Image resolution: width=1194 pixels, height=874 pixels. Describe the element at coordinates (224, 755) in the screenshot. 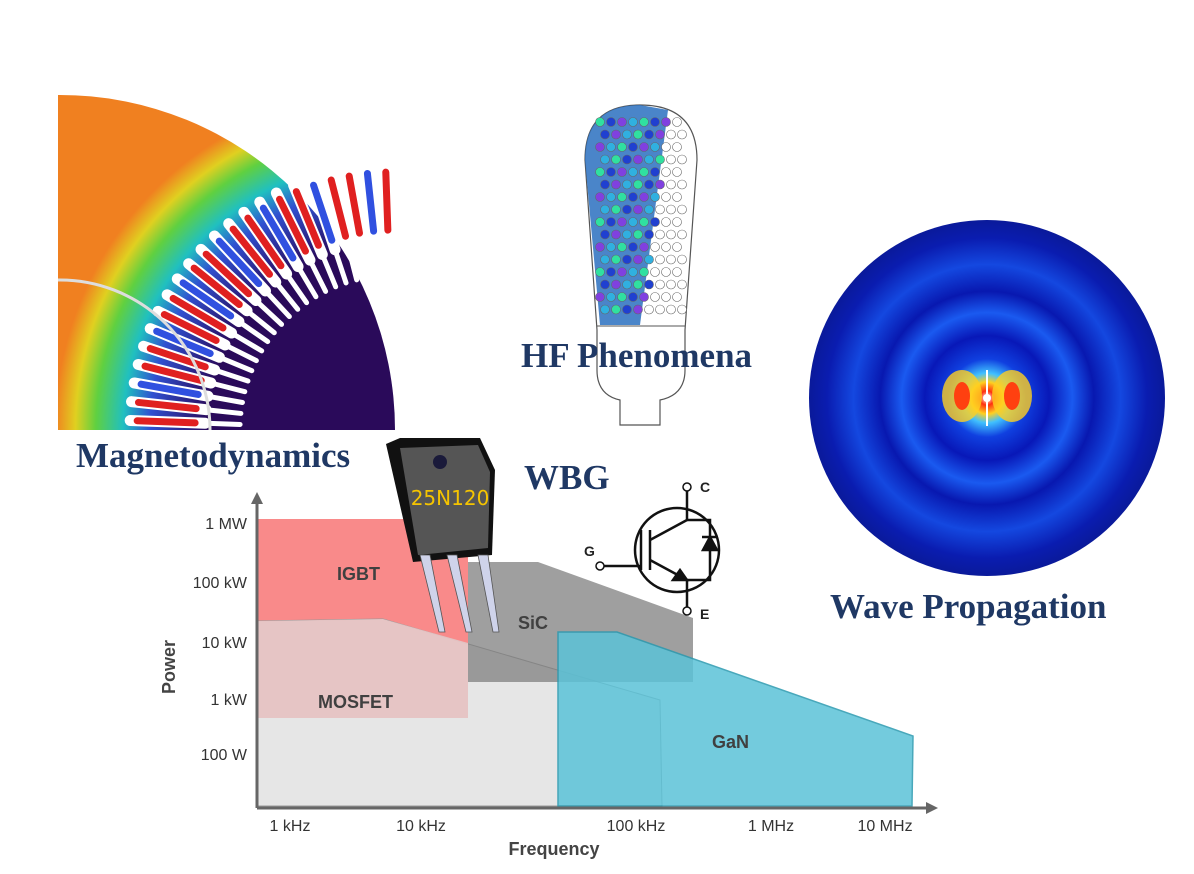

I see `y-tick: 100 W` at that location.